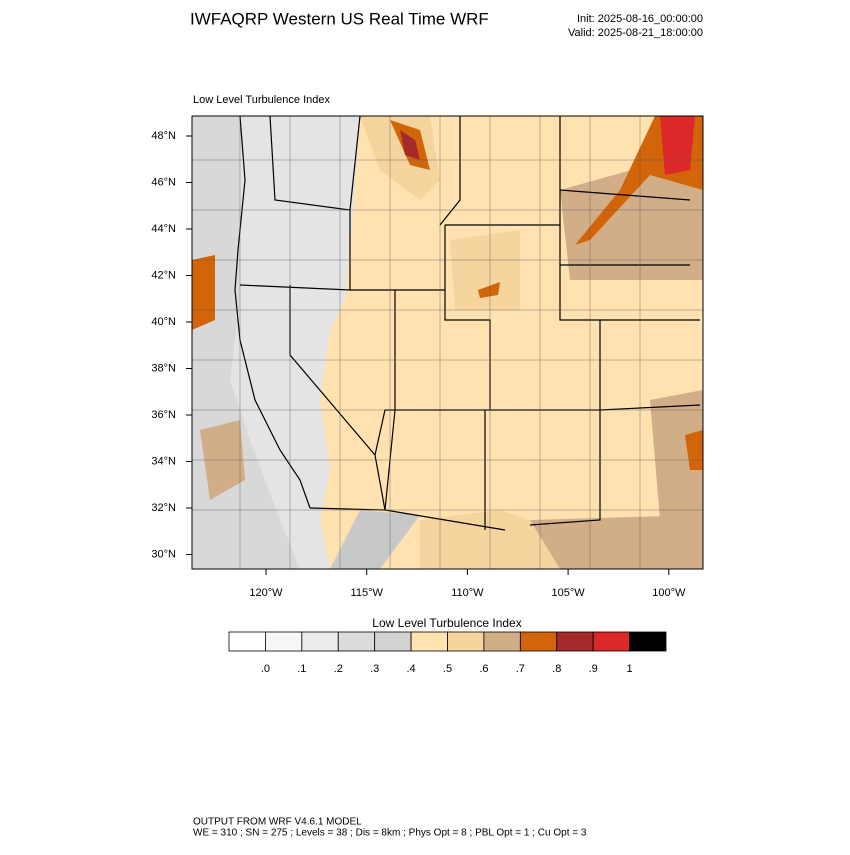 The width and height of the screenshot is (850, 855). What do you see at coordinates (163, 508) in the screenshot?
I see `lat-label: 32°N` at bounding box center [163, 508].